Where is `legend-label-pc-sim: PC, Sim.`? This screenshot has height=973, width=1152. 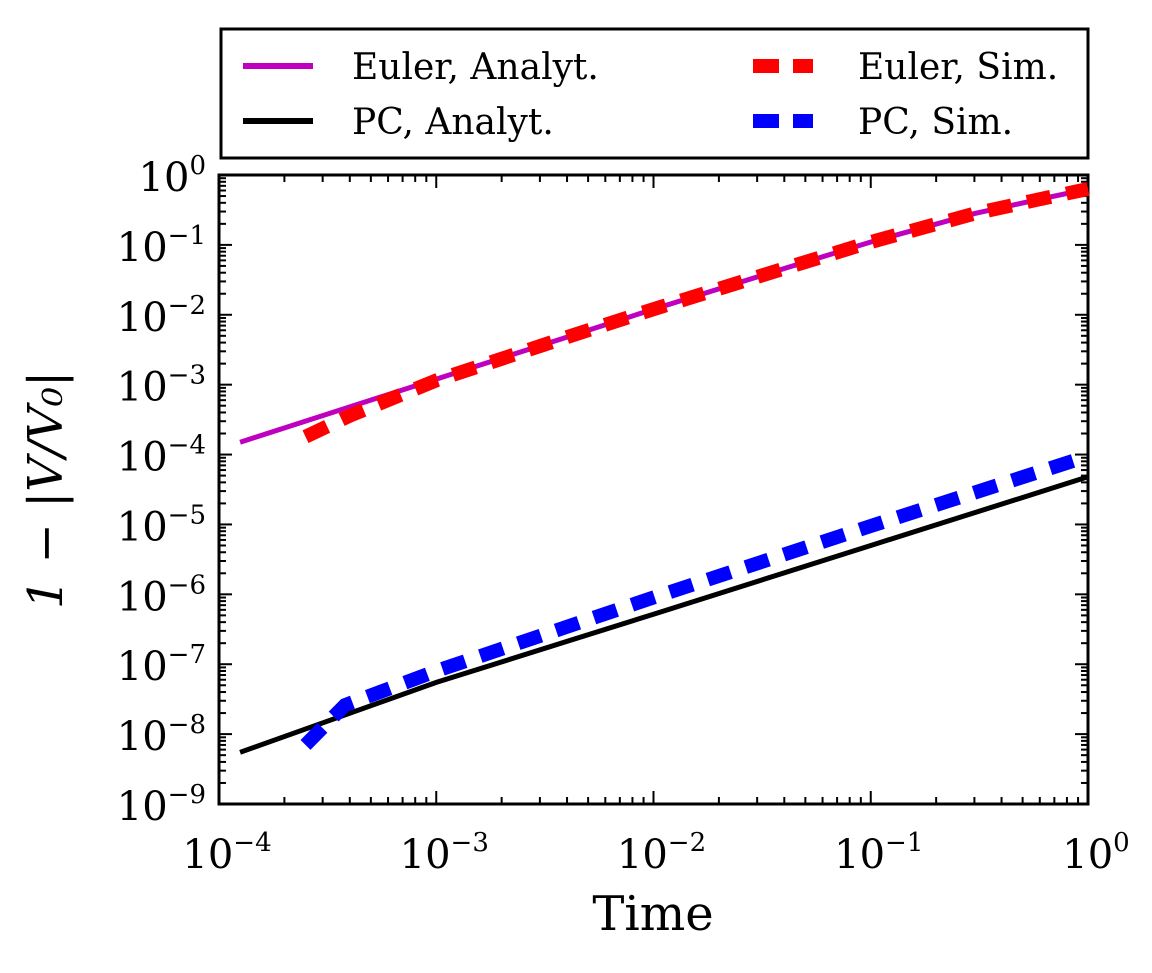 legend-label-pc-sim: PC, Sim. is located at coordinates (935, 122).